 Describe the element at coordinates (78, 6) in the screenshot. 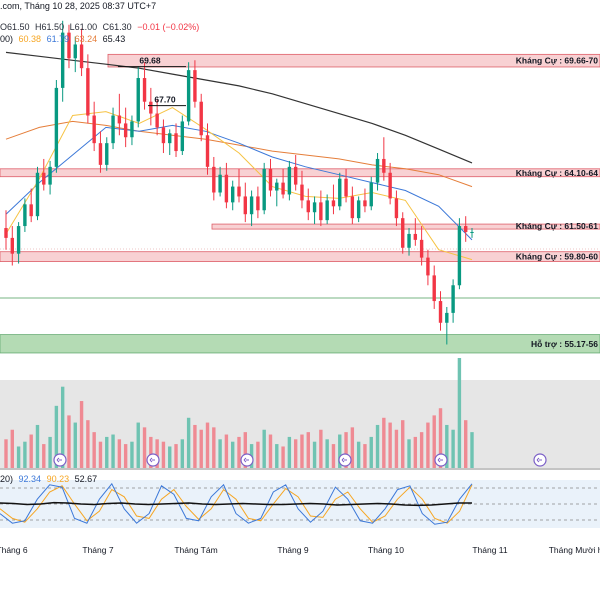

I see `header-source-title: .com, Tháng 10 28, 2025 08:37 UTC+7` at that location.